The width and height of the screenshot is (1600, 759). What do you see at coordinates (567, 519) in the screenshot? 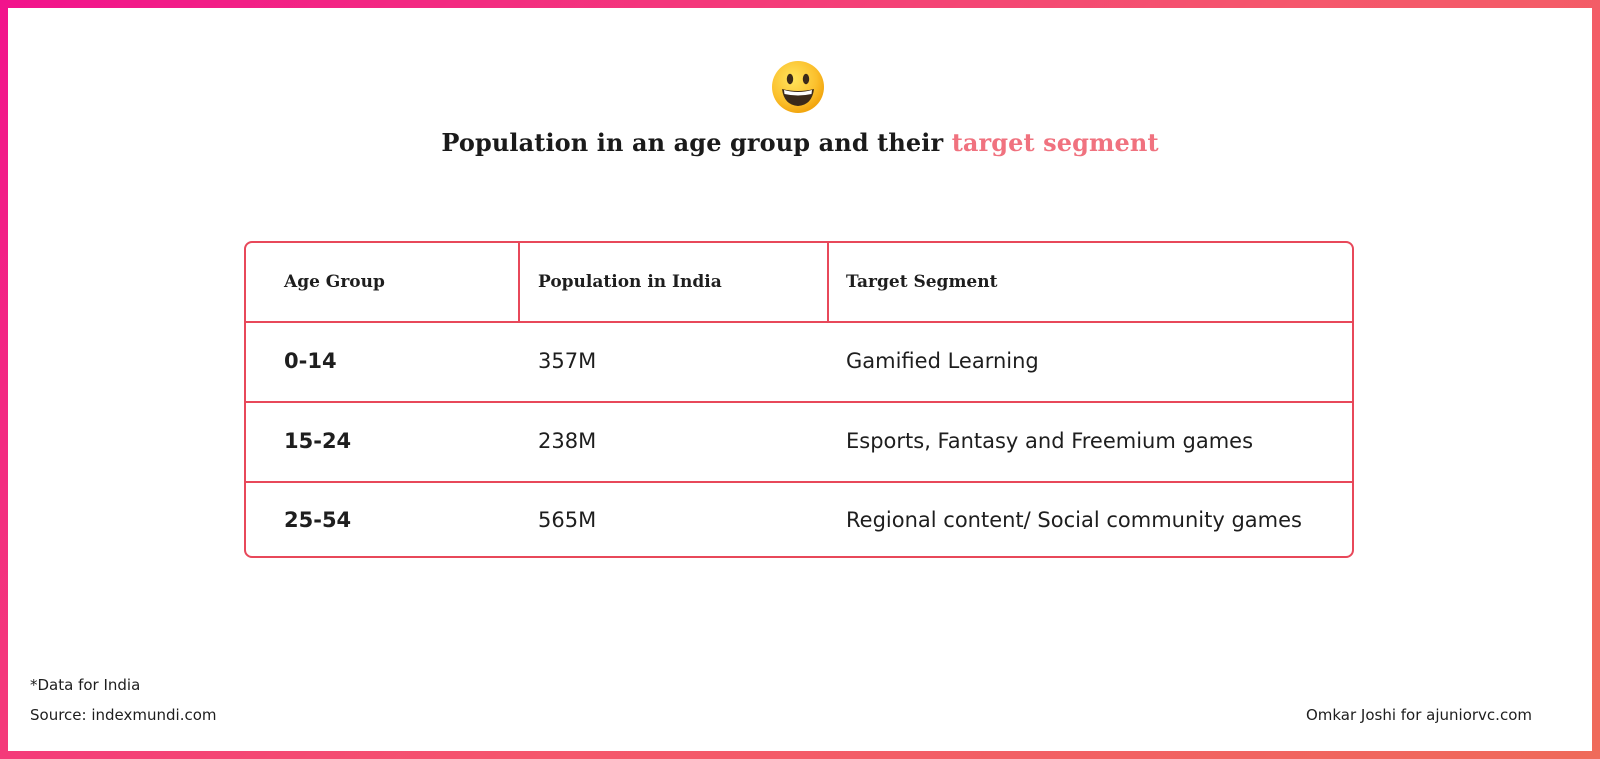
I see `population-cell: 565M` at bounding box center [567, 519].